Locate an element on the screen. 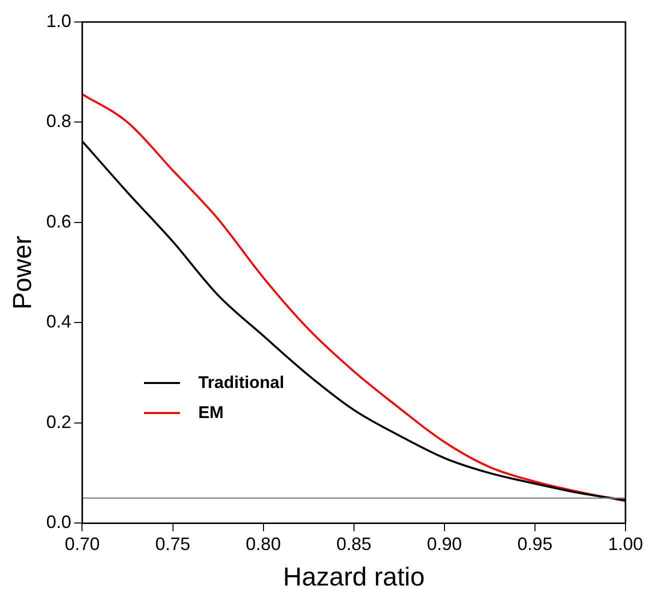  y-axis-title: Power is located at coordinates (21, 272).